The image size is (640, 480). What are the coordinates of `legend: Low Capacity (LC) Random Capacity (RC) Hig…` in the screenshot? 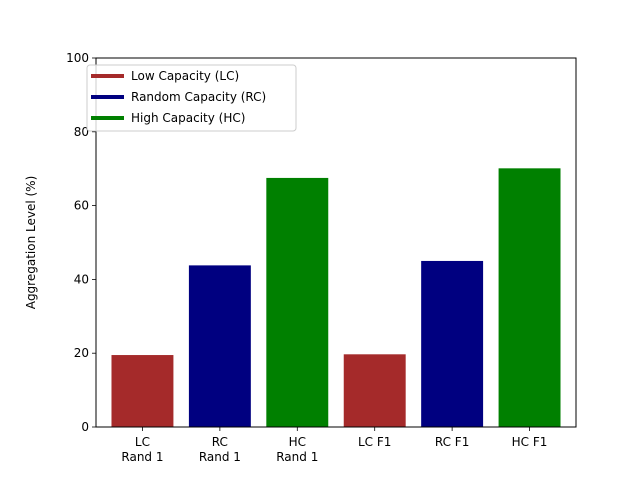 It's located at (191, 98).